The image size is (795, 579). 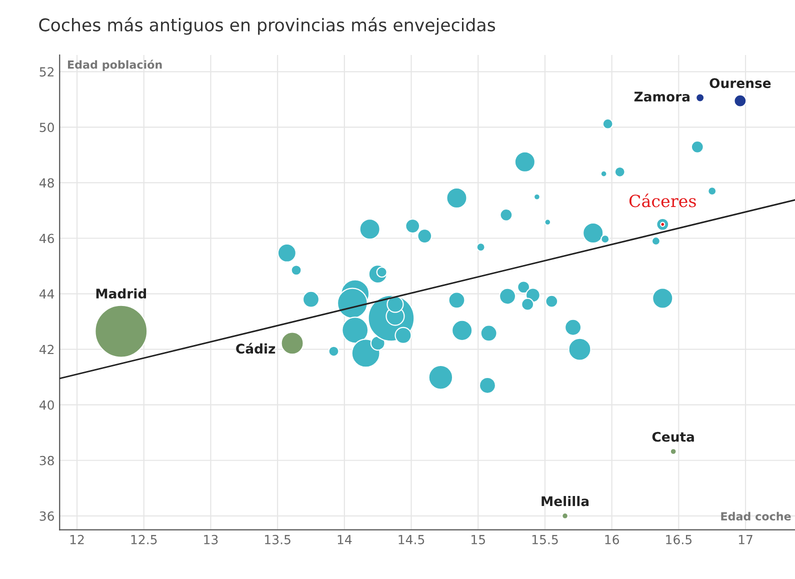 What do you see at coordinates (46, 183) in the screenshot?
I see `y-tick-label: 48` at bounding box center [46, 183].